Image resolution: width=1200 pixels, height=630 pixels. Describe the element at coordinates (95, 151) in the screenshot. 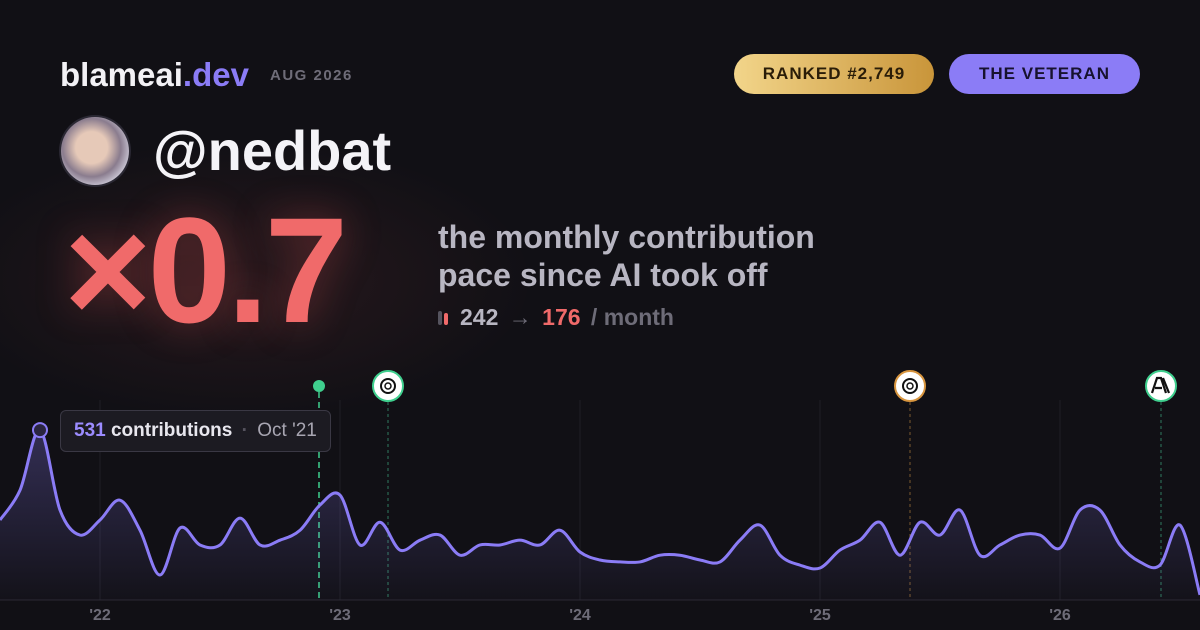

I see `avatar` at that location.